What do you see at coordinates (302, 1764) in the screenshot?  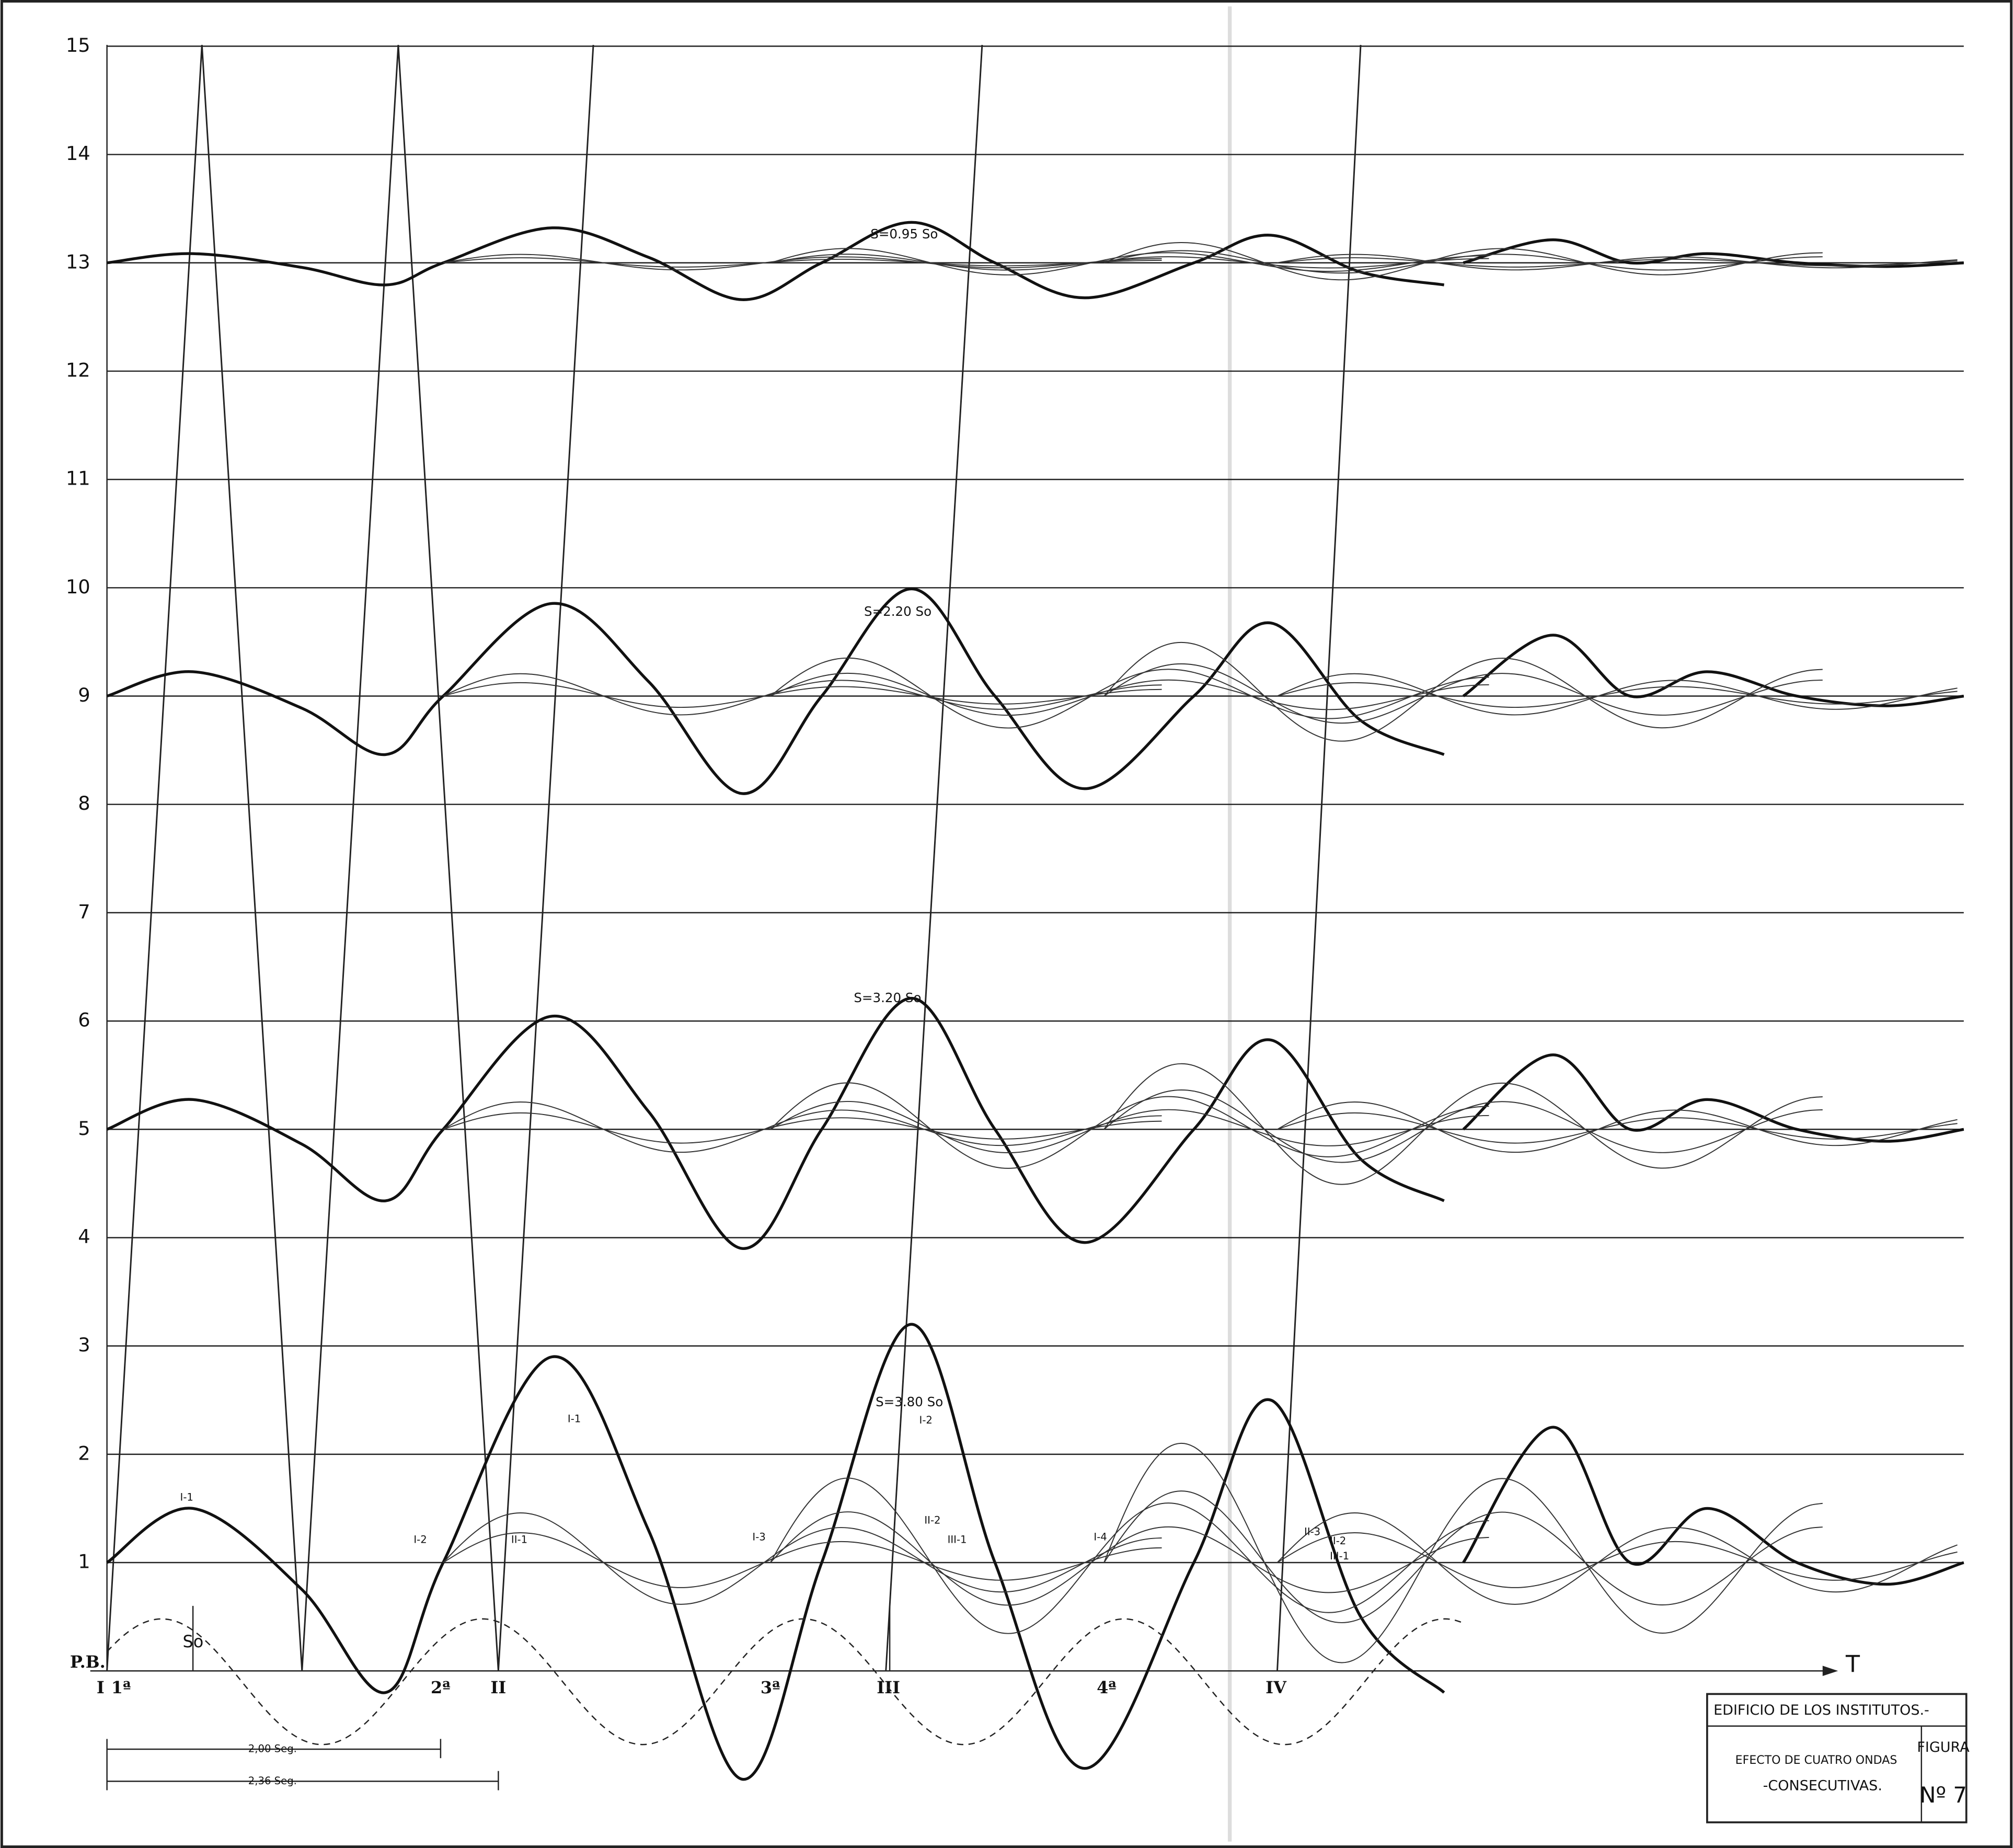 I see `dimensions` at bounding box center [302, 1764].